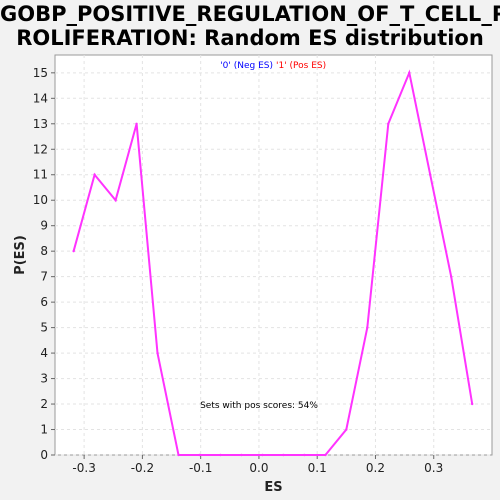 This screenshot has width=500, height=500. What do you see at coordinates (250, 14) in the screenshot?
I see `chart-title-line-1: GOBP_POSITIVE_REGULATION_OF_T_CELL_P` at bounding box center [250, 14].